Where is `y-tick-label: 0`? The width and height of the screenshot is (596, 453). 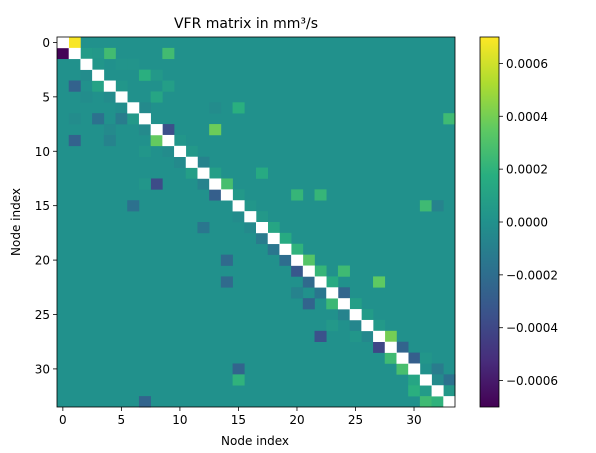 y-tick-label: 0 is located at coordinates (46, 43).